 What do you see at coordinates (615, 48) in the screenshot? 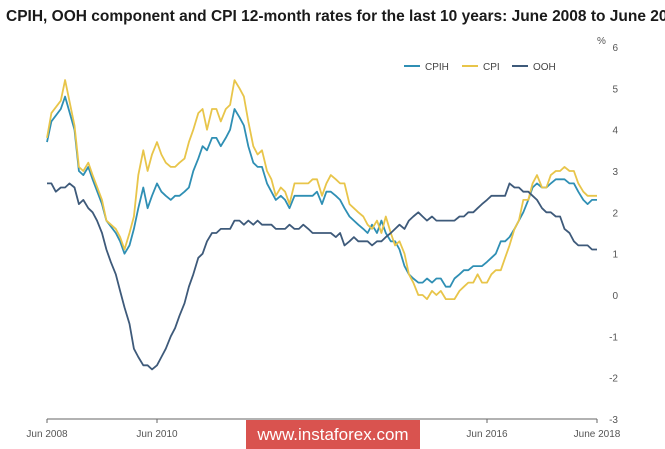
I see `y-tick-label: 6` at bounding box center [615, 48].